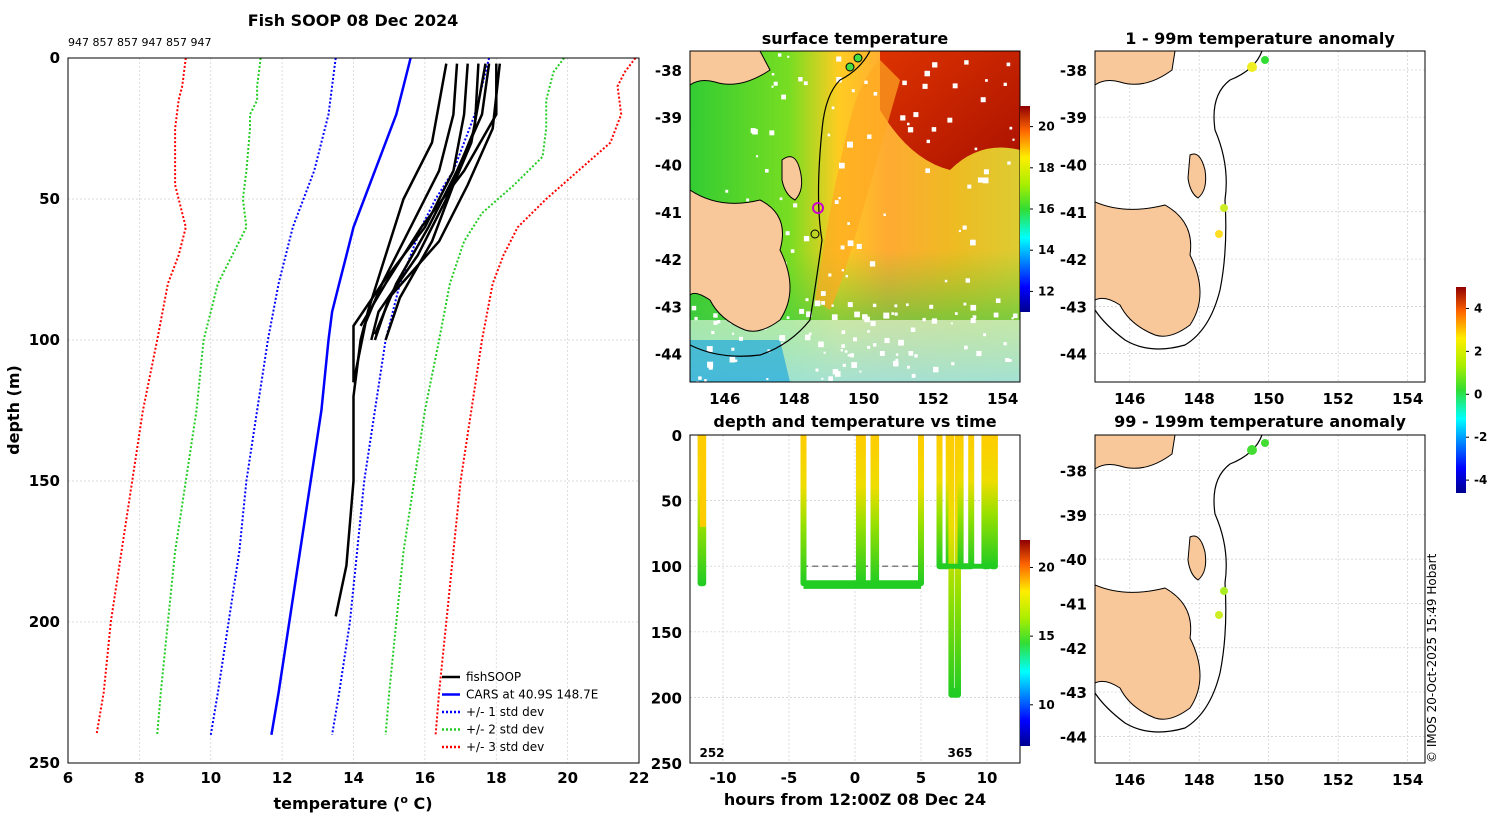  Describe the element at coordinates (711, 753) in the screenshot. I see `time-annotation: 252` at that location.